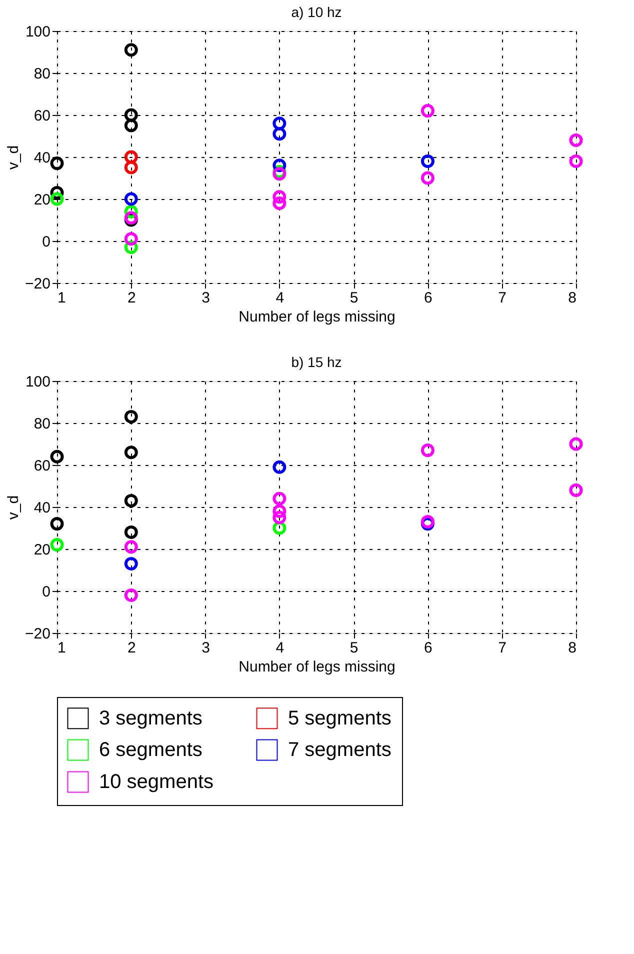 The width and height of the screenshot is (634, 954). I want to click on legend-label: 7 segments, so click(340, 750).